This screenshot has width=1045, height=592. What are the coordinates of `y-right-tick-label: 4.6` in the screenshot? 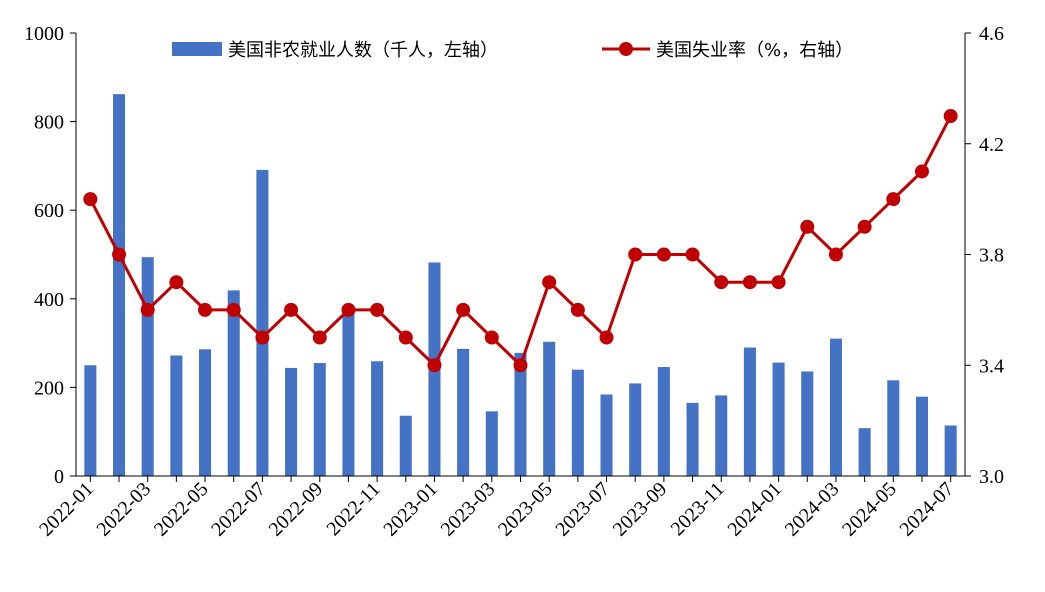 It's located at (991, 34).